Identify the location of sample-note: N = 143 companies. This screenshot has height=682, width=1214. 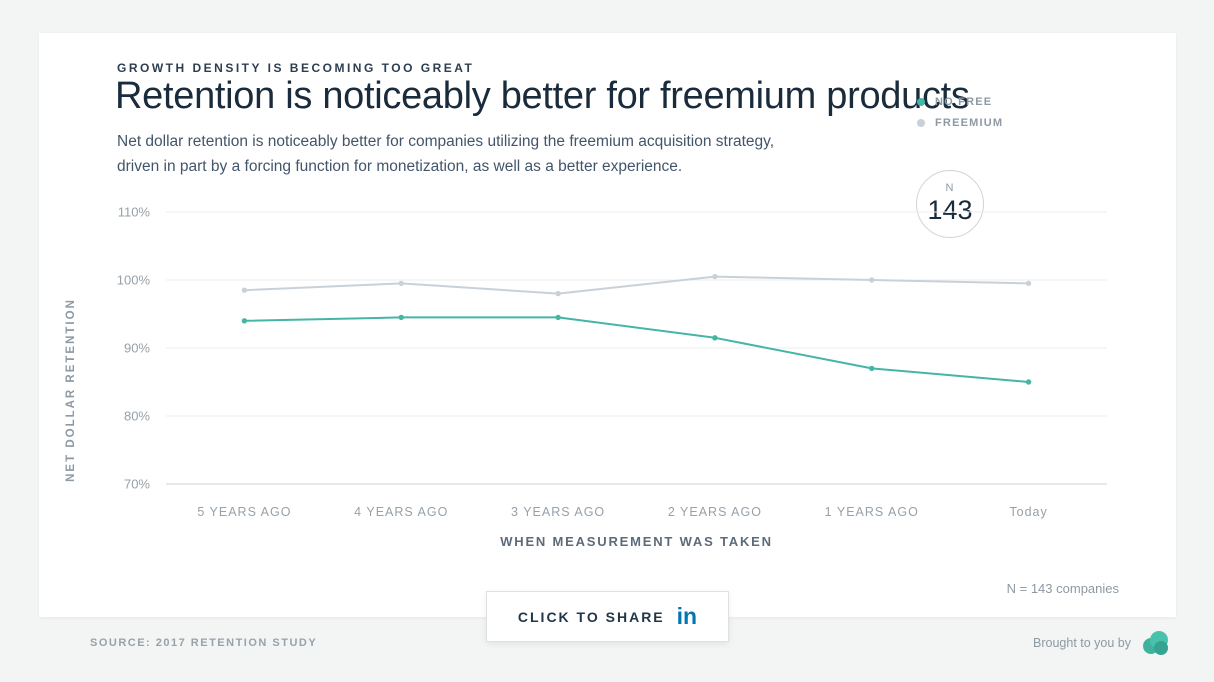
(1062, 588).